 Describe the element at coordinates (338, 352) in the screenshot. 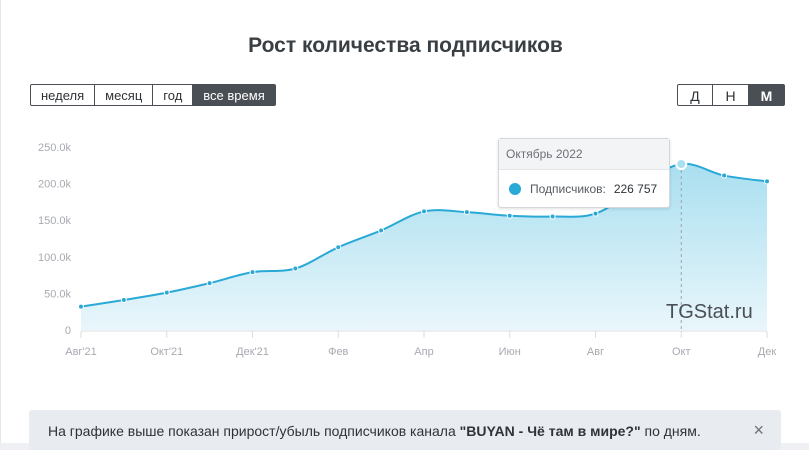

I see `x-tick-label: Фев` at that location.